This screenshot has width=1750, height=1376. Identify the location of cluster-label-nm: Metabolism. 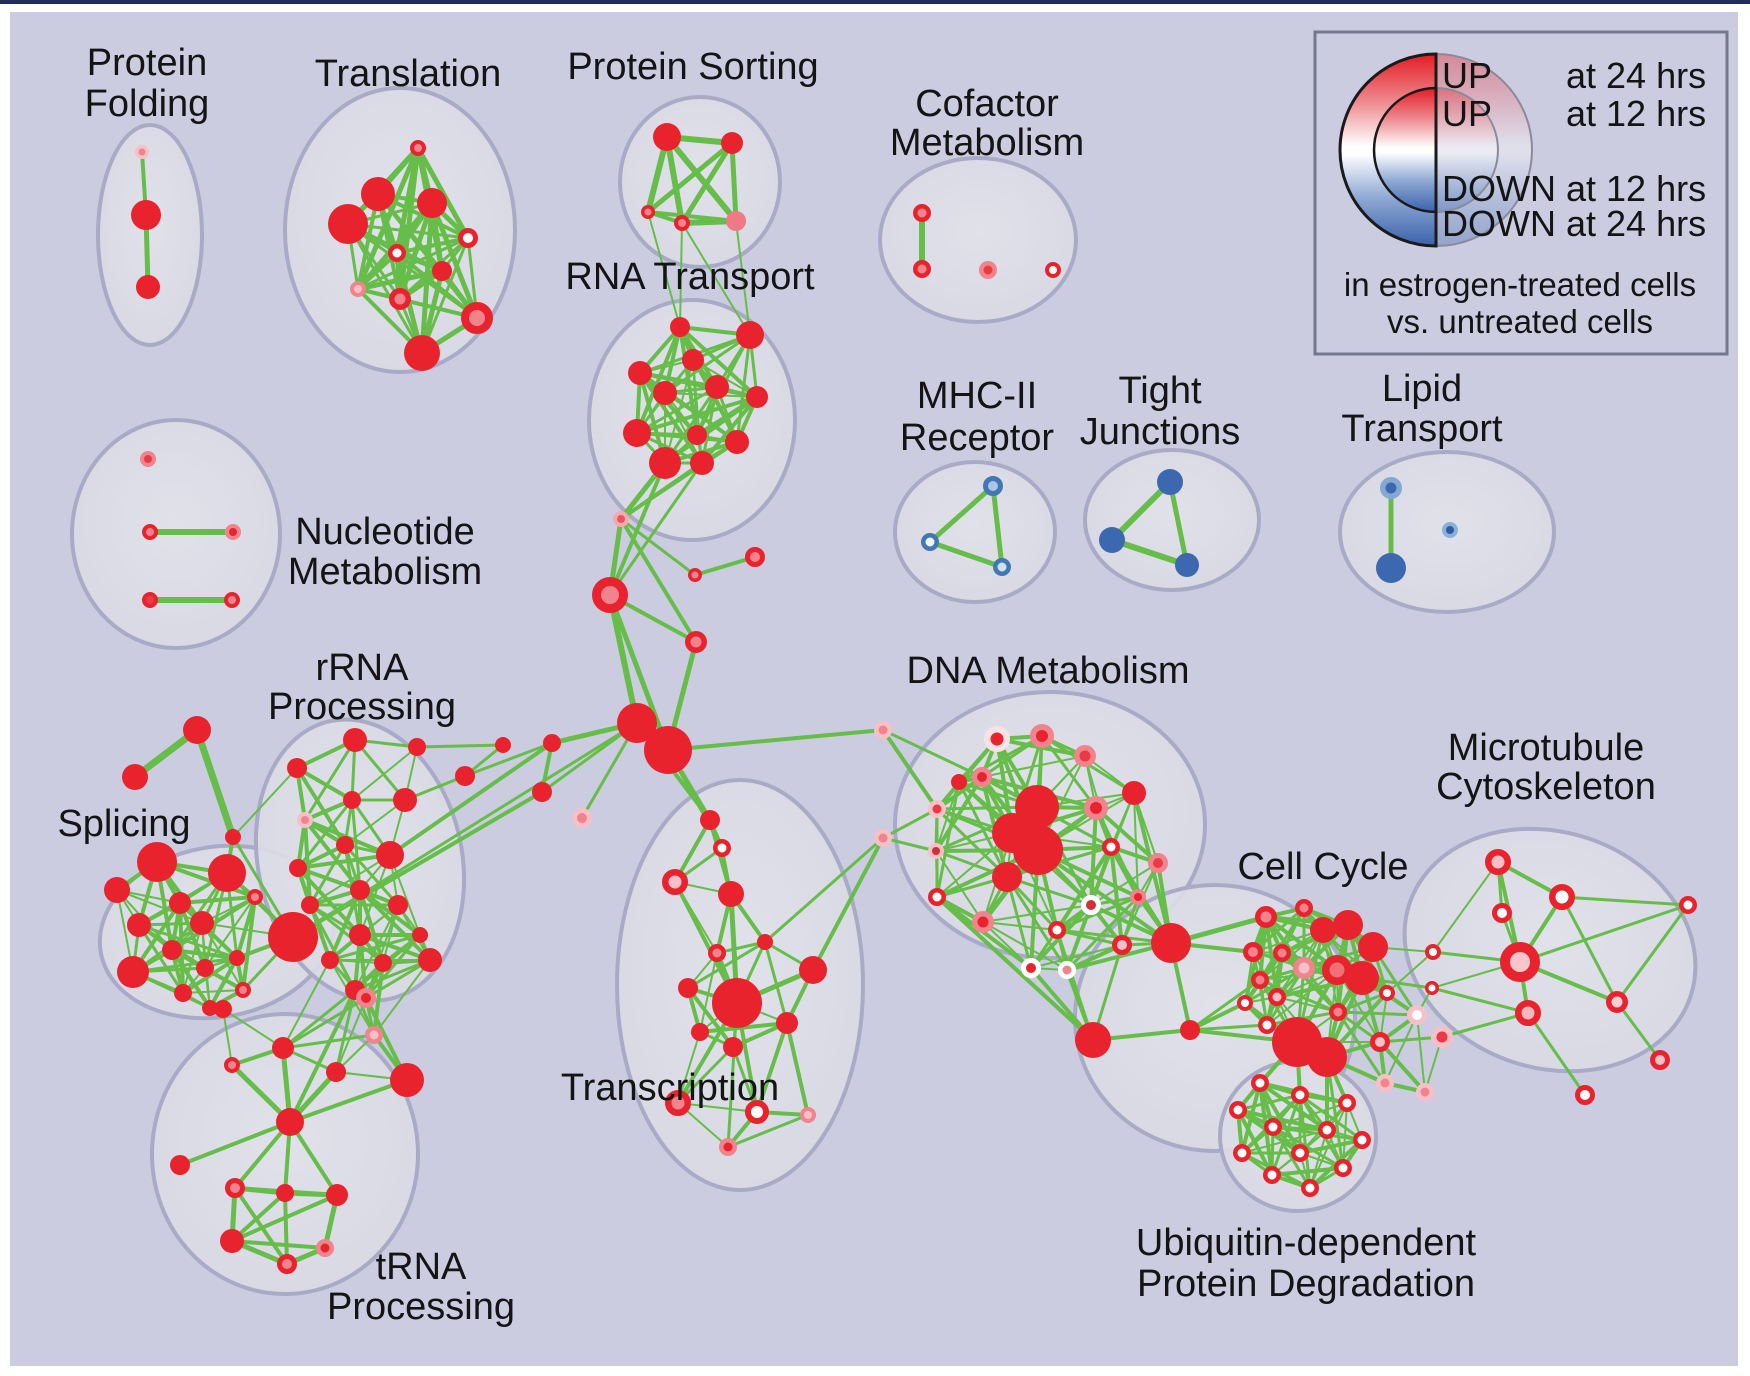
(385, 572).